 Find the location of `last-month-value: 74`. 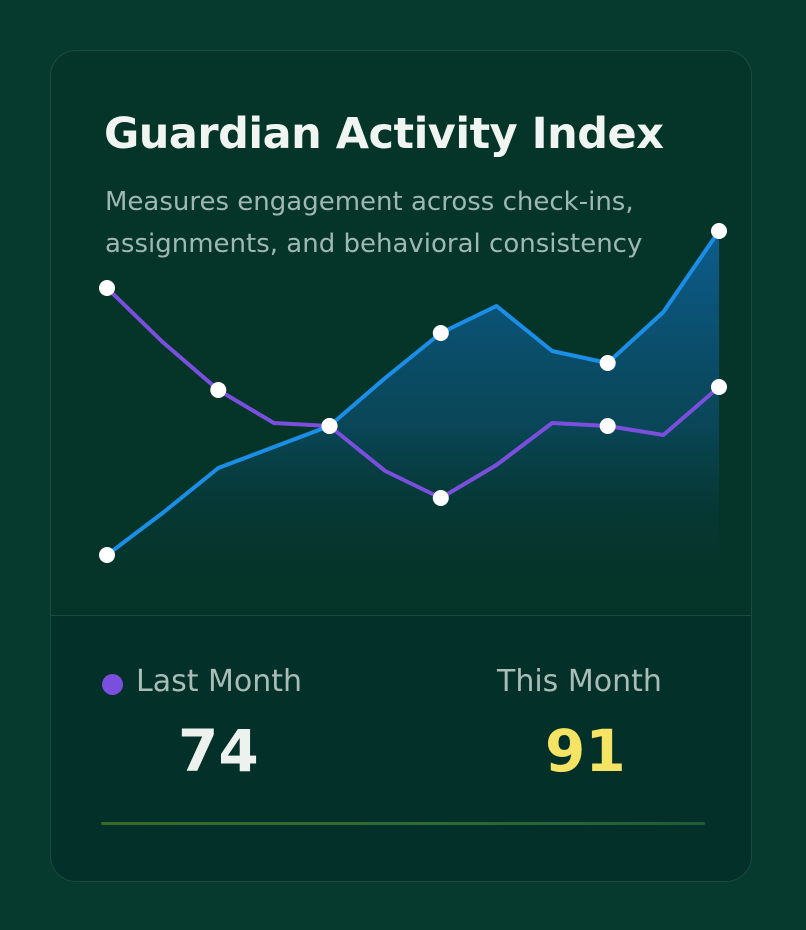

last-month-value: 74 is located at coordinates (218, 751).